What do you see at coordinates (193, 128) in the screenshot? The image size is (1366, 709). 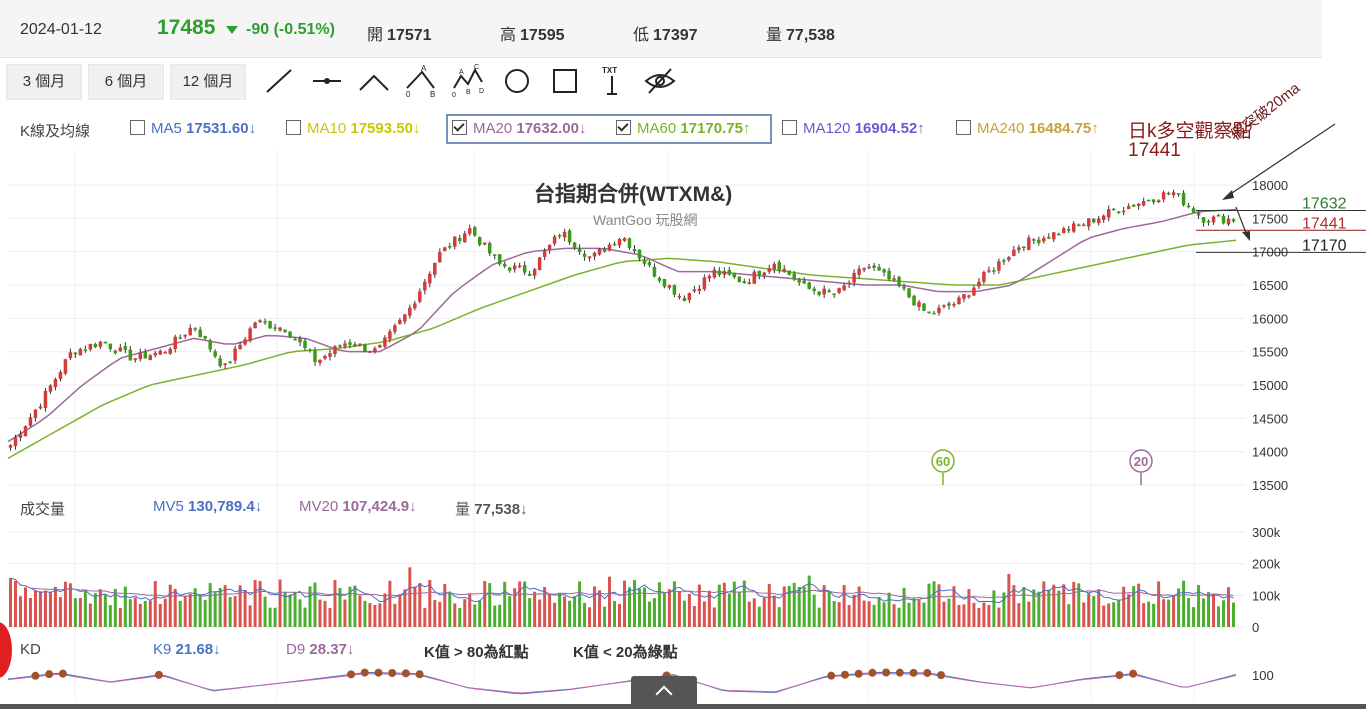 I see `ma5-toggle: MA5 17531.60↓` at bounding box center [193, 128].